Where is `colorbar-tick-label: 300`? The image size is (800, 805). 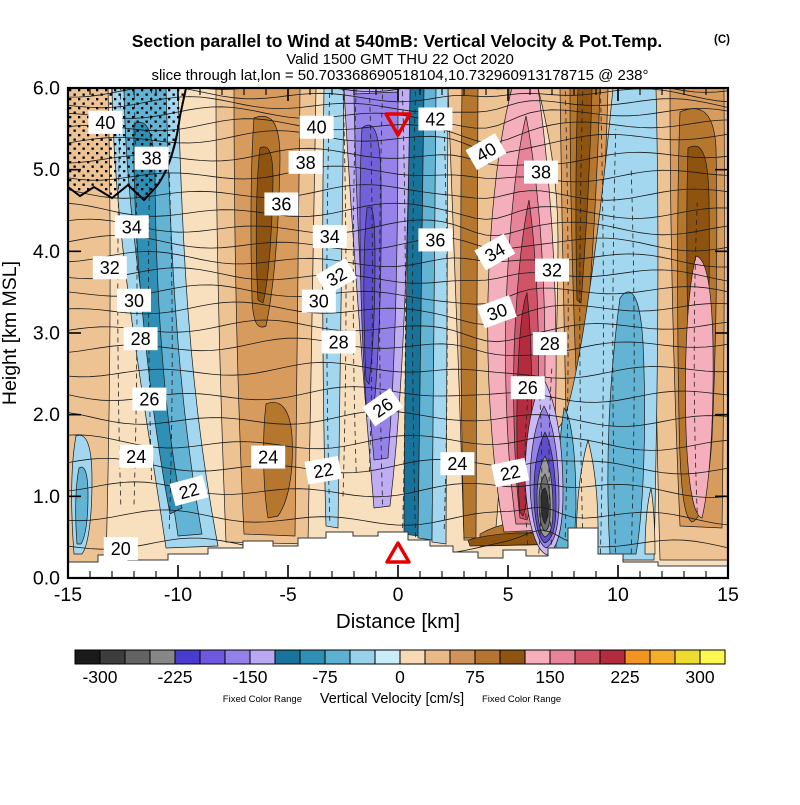 colorbar-tick-label: 300 is located at coordinates (699, 677).